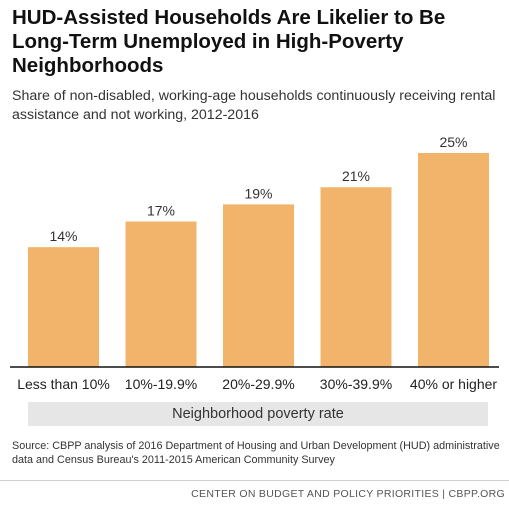 The width and height of the screenshot is (509, 512). I want to click on x-tick-label-1: 10%-19.9%, so click(161, 384).